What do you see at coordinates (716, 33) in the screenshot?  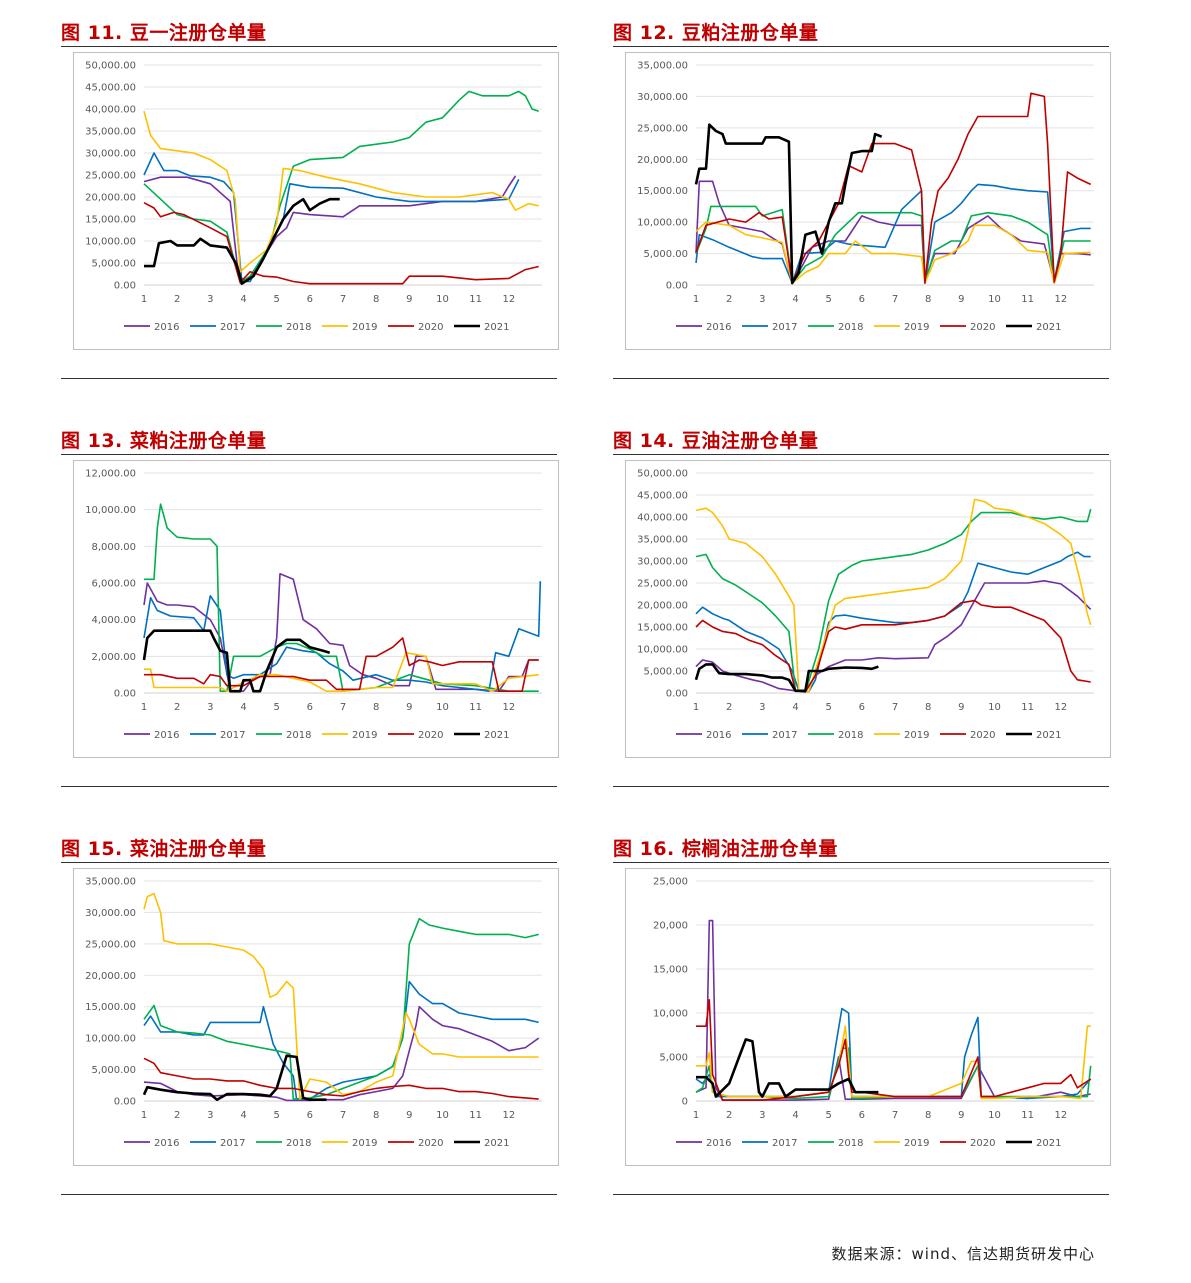 I see `figure-title: 图 12. 豆粕注册仓单量` at bounding box center [716, 33].